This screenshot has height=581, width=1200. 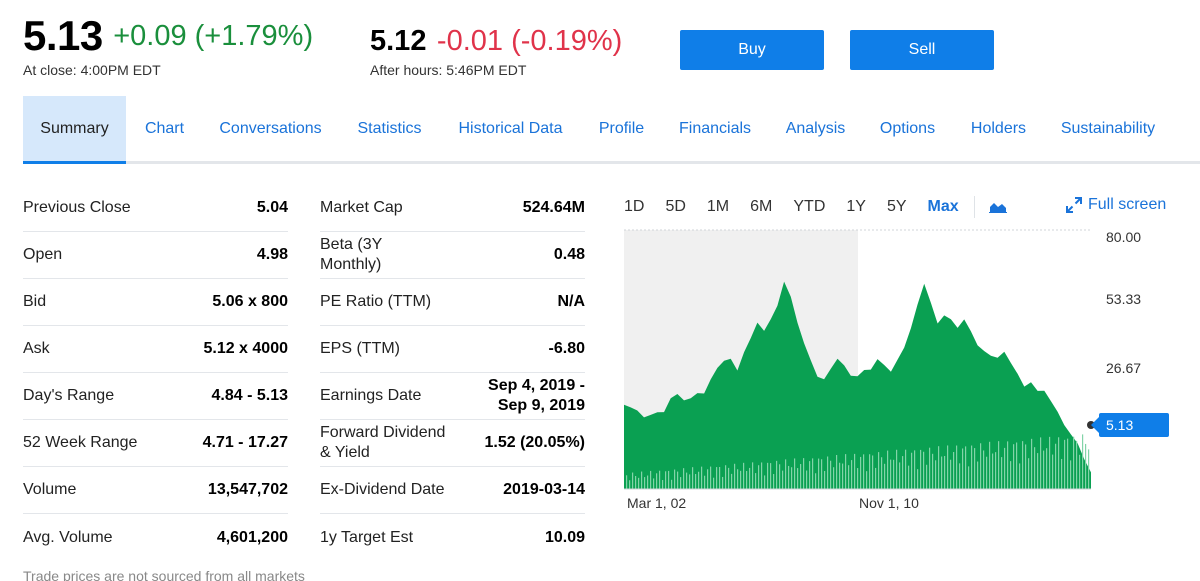 I want to click on stat-value: N/A, so click(x=571, y=301).